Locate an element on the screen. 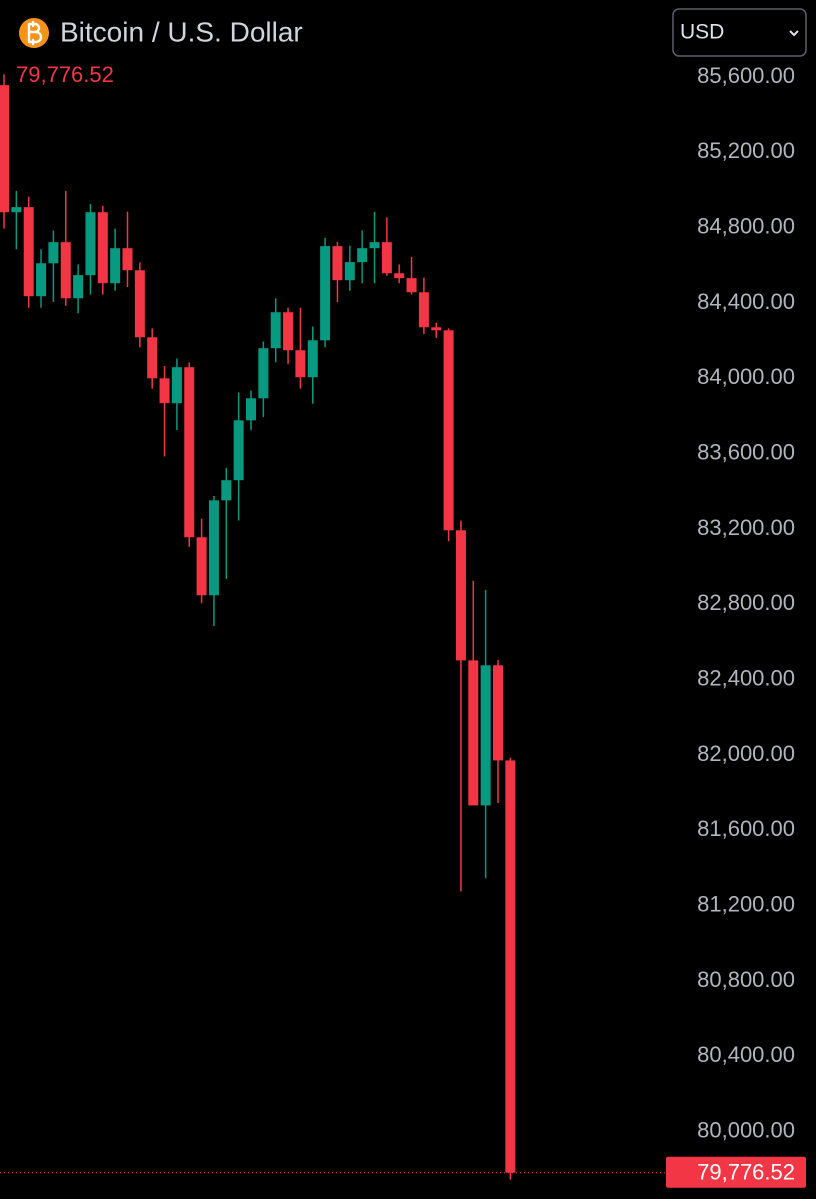 Image resolution: width=816 pixels, height=1199 pixels. currency-select-box is located at coordinates (739, 32).